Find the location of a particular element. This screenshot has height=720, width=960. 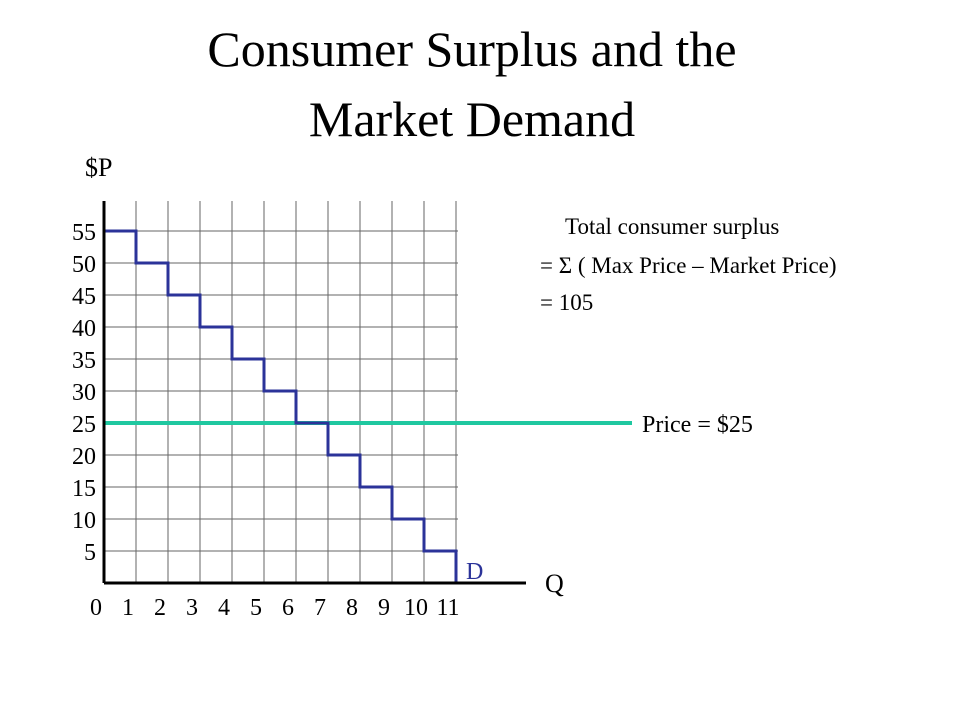

y-tick-label: 45 is located at coordinates (84, 297).